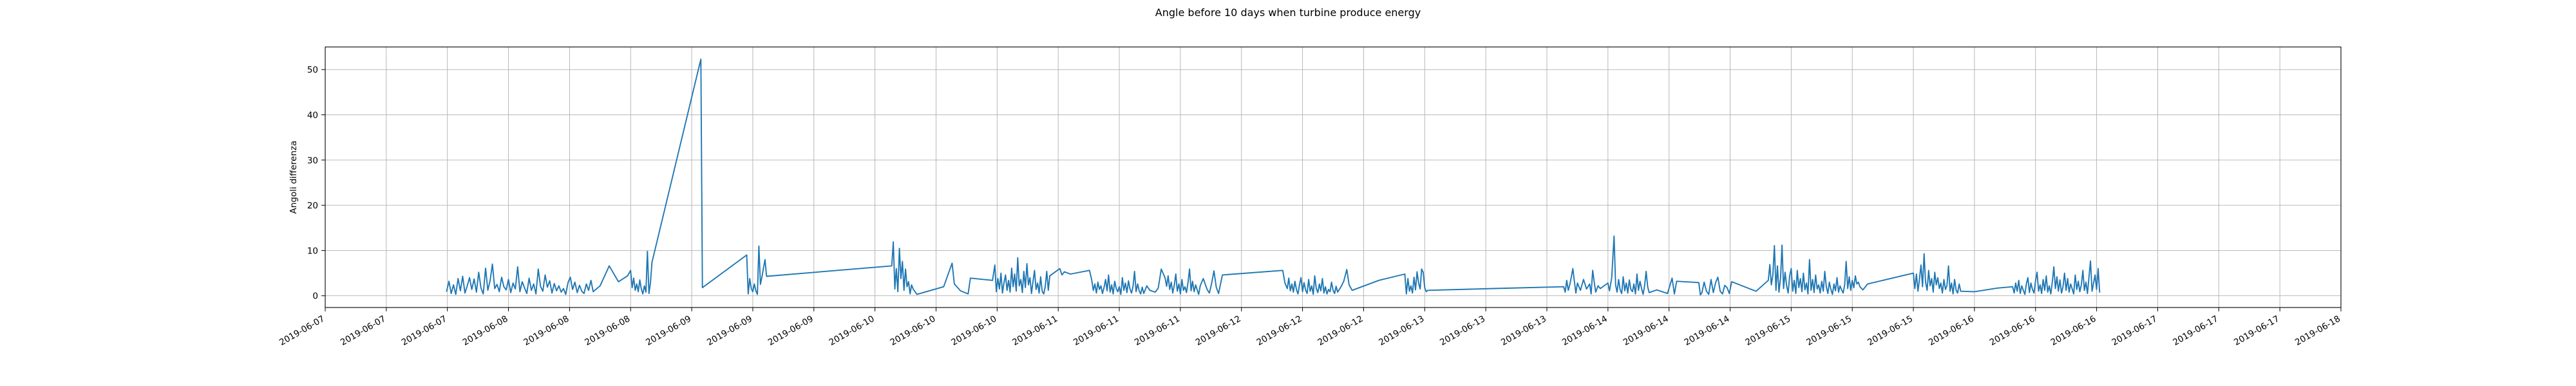 This screenshot has width=2576, height=386. I want to click on y-tick-label: 30, so click(312, 161).